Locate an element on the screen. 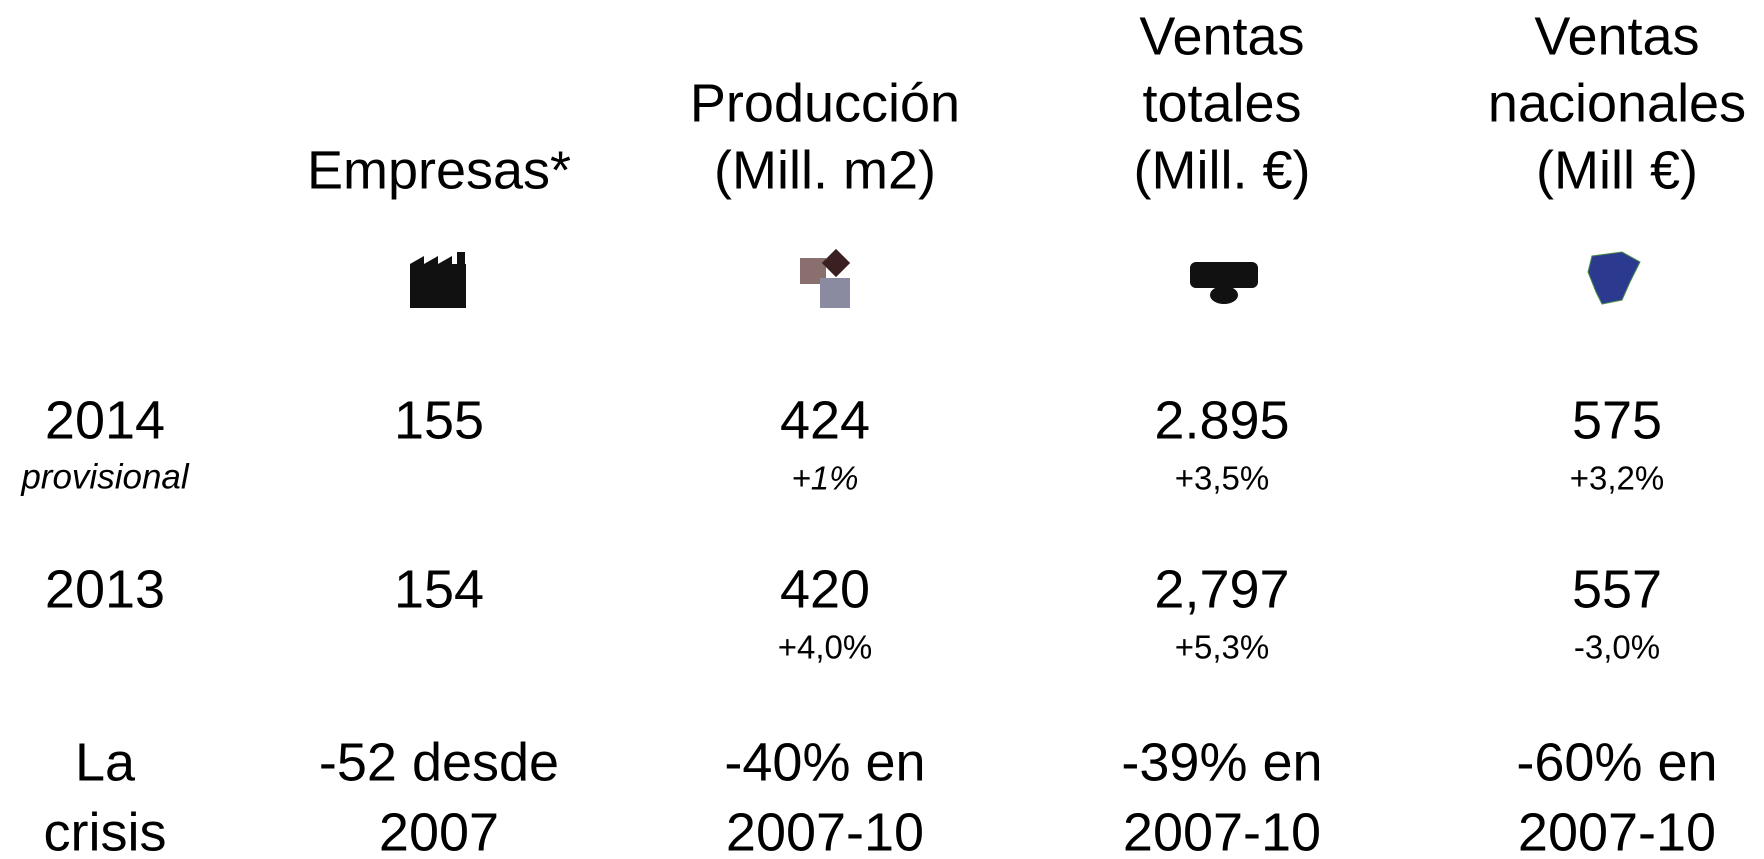  cell-value: -60% en is located at coordinates (1616, 762).